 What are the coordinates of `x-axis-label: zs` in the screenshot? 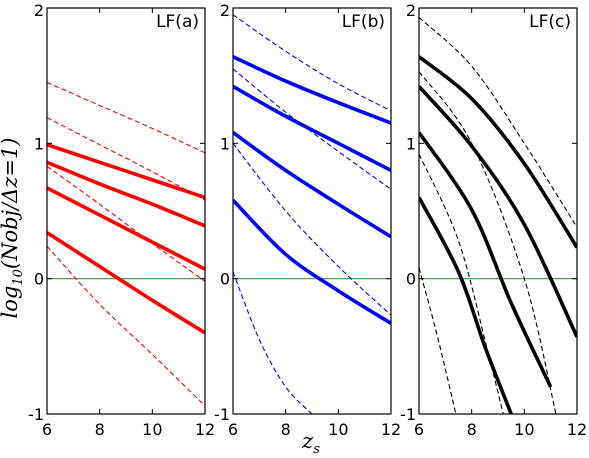 It's located at (310, 443).